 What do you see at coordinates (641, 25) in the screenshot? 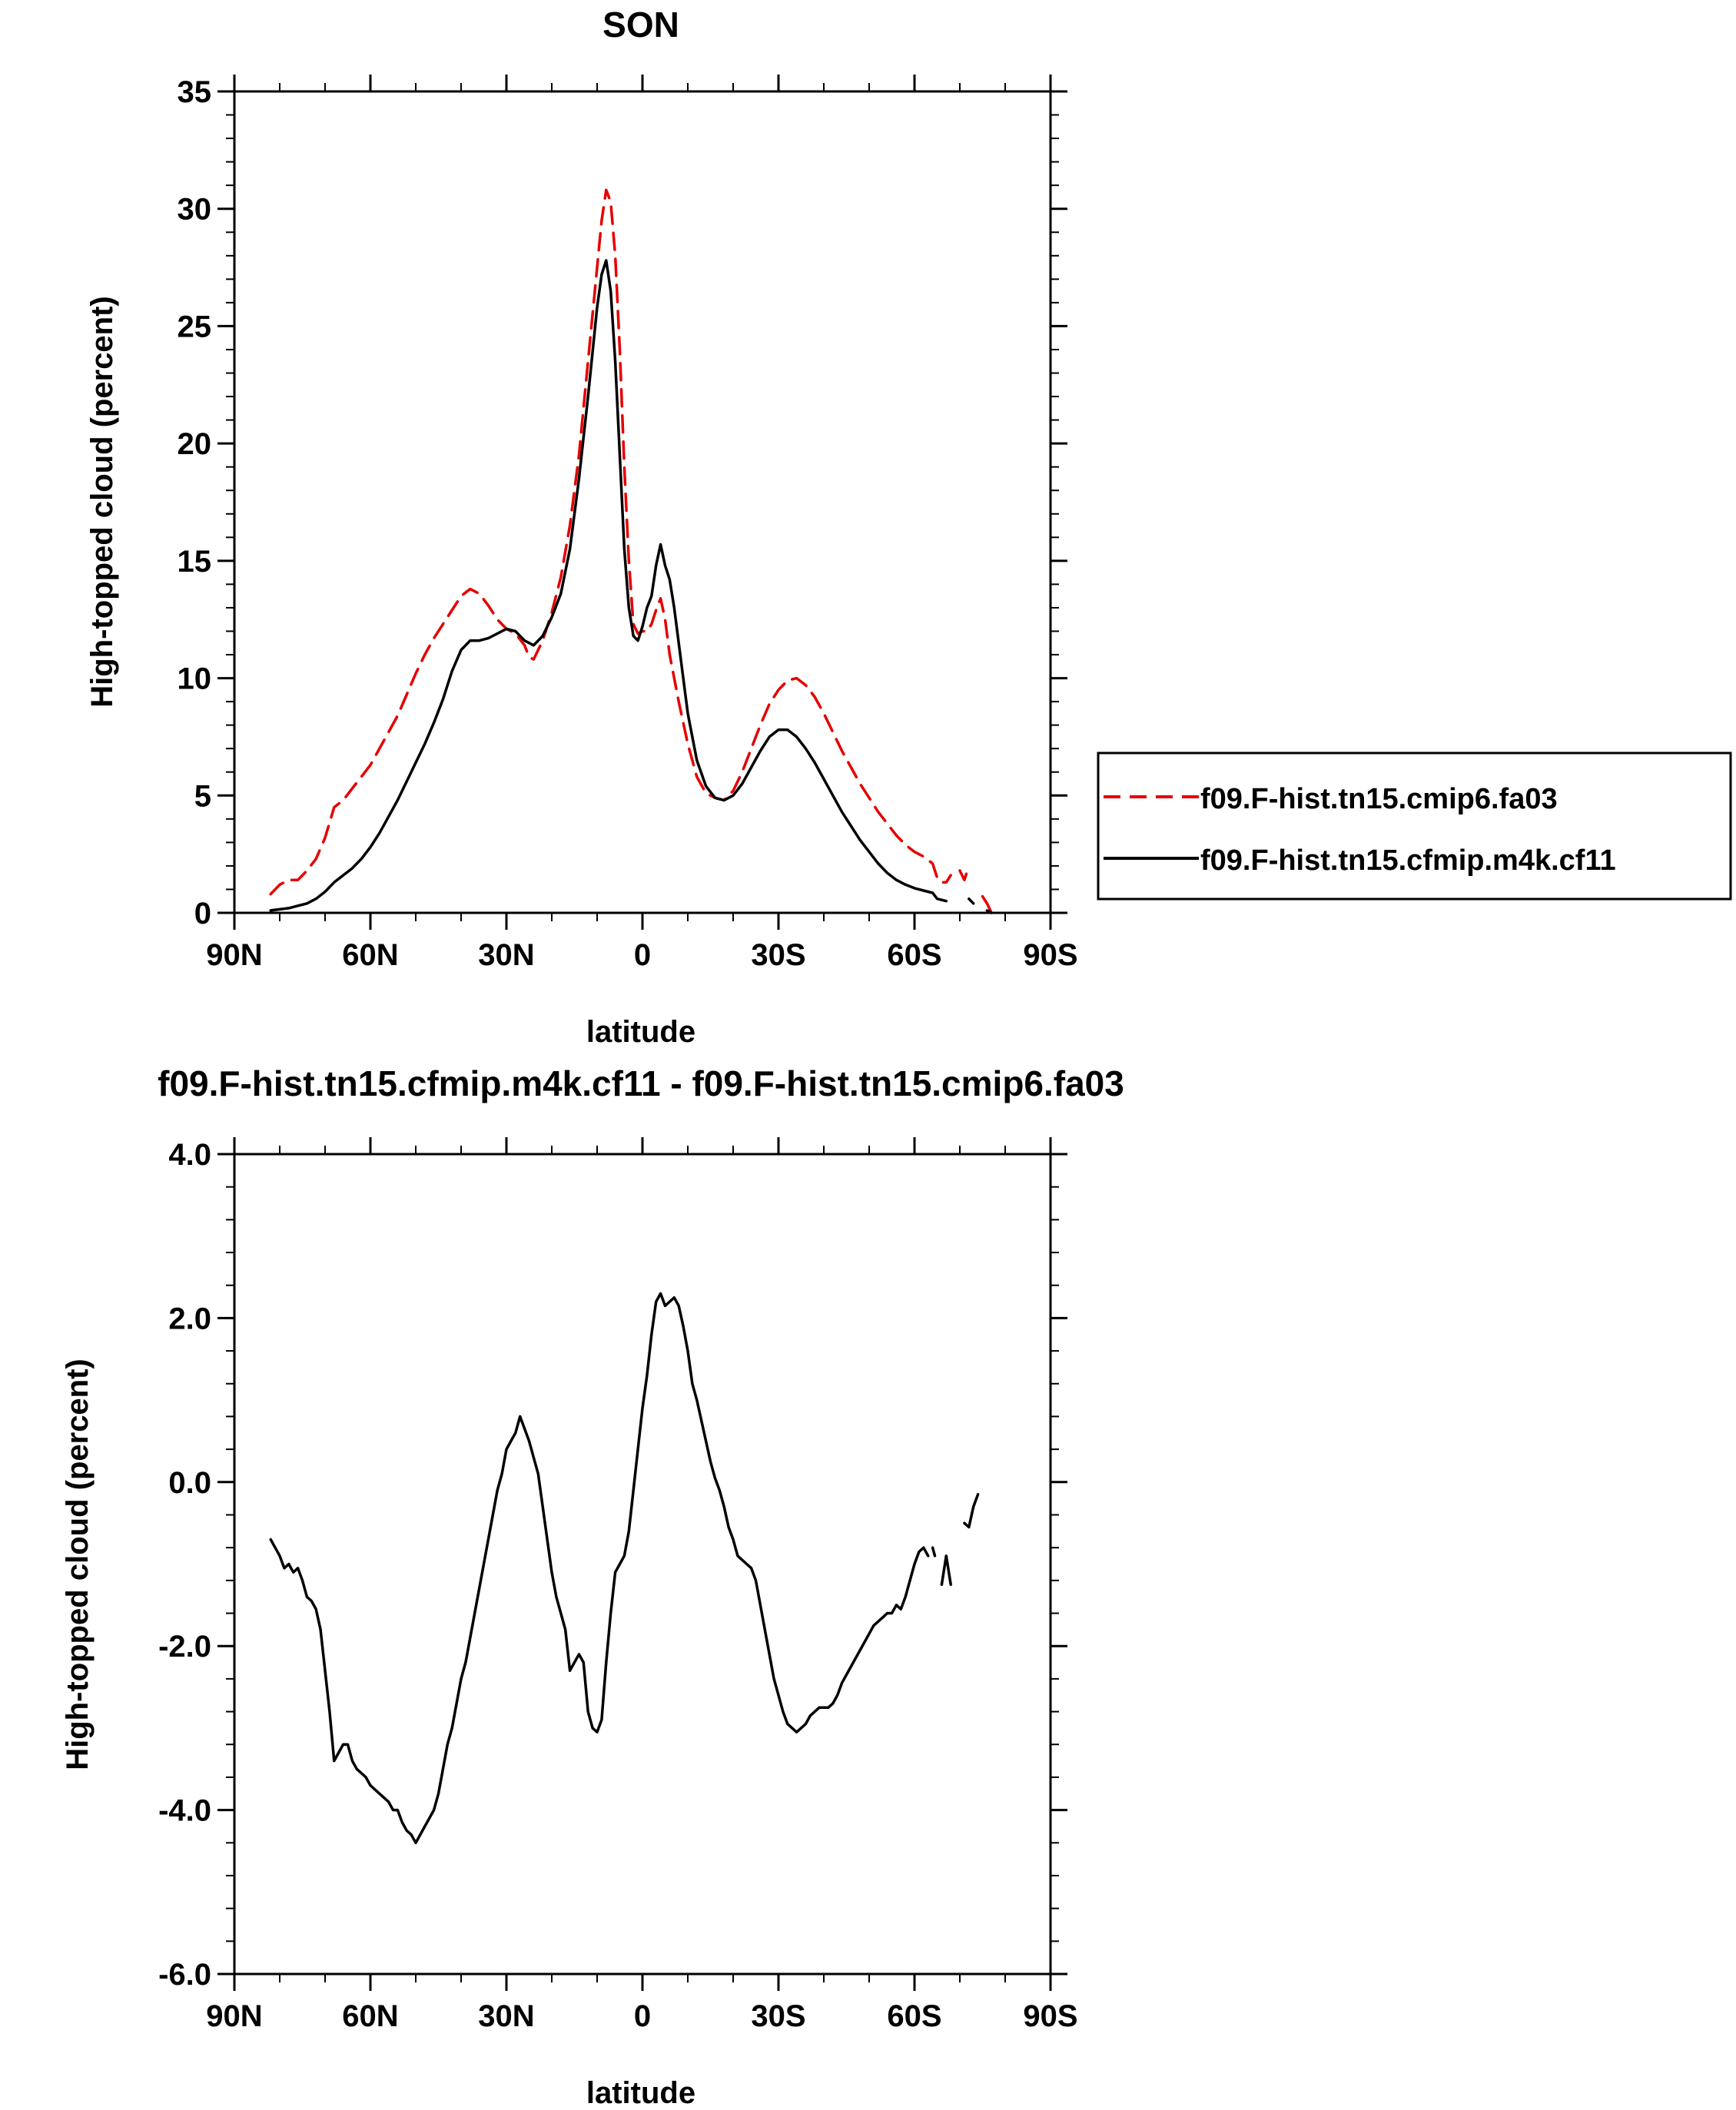
I see `chart-title-top: SON` at bounding box center [641, 25].